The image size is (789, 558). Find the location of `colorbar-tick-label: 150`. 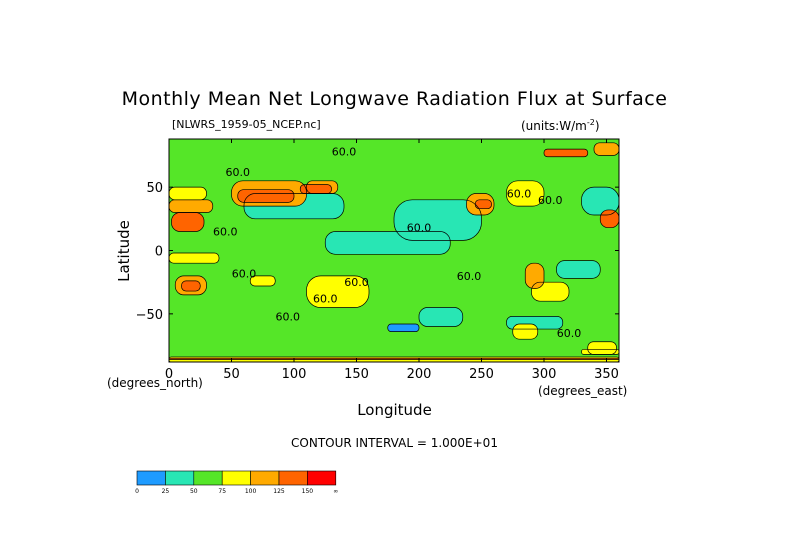

colorbar-tick-label: 150 is located at coordinates (308, 491).